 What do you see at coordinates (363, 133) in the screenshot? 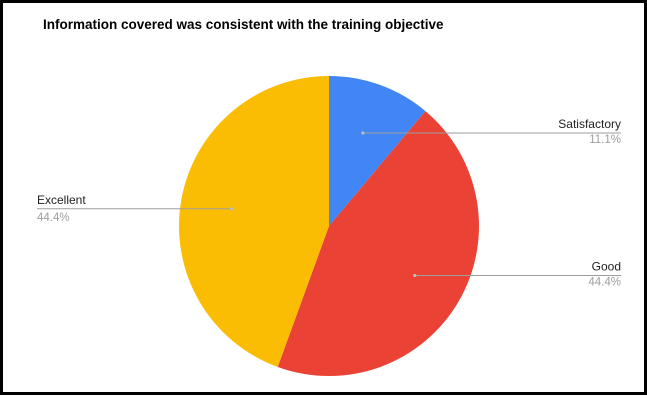
I see `leader-dot-satisfactory` at bounding box center [363, 133].